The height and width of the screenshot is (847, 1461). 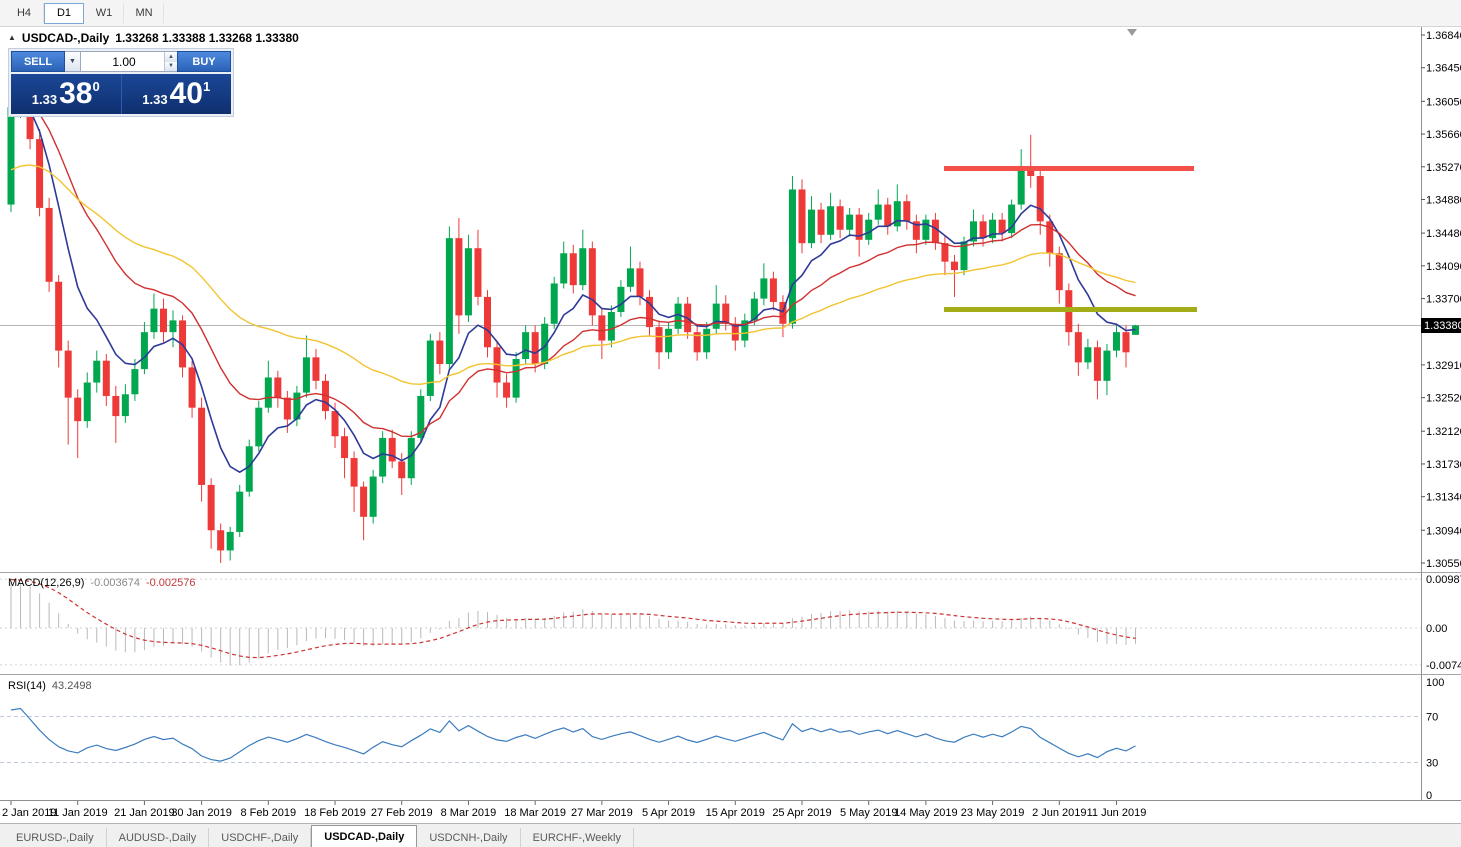 What do you see at coordinates (1443, 201) in the screenshot?
I see `svg-text: 1.34880` at bounding box center [1443, 201].